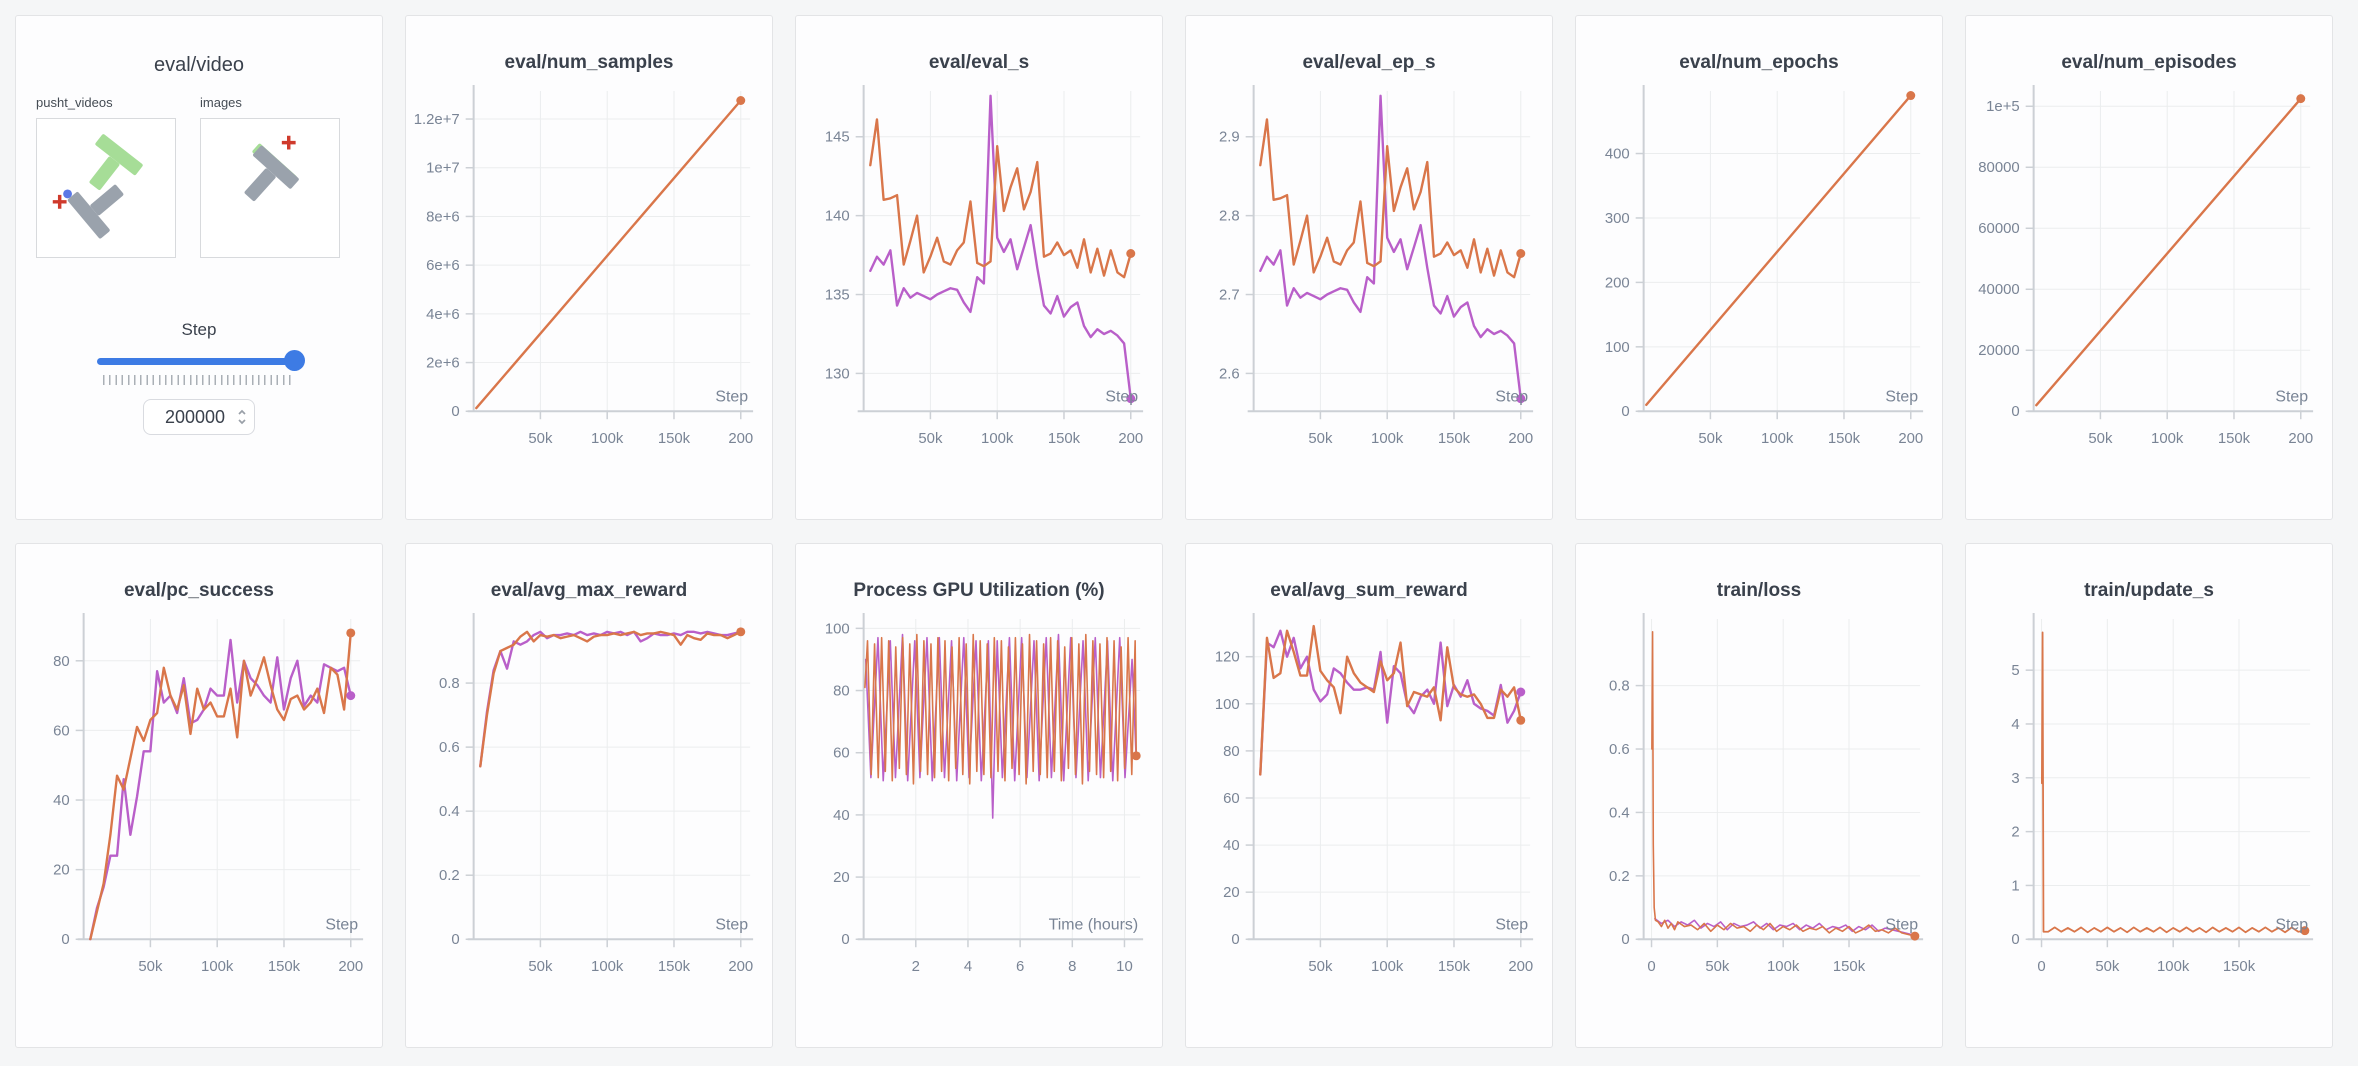 The height and width of the screenshot is (1066, 2358). What do you see at coordinates (1229, 374) in the screenshot?
I see `y-tick-label: 2.6` at bounding box center [1229, 374].